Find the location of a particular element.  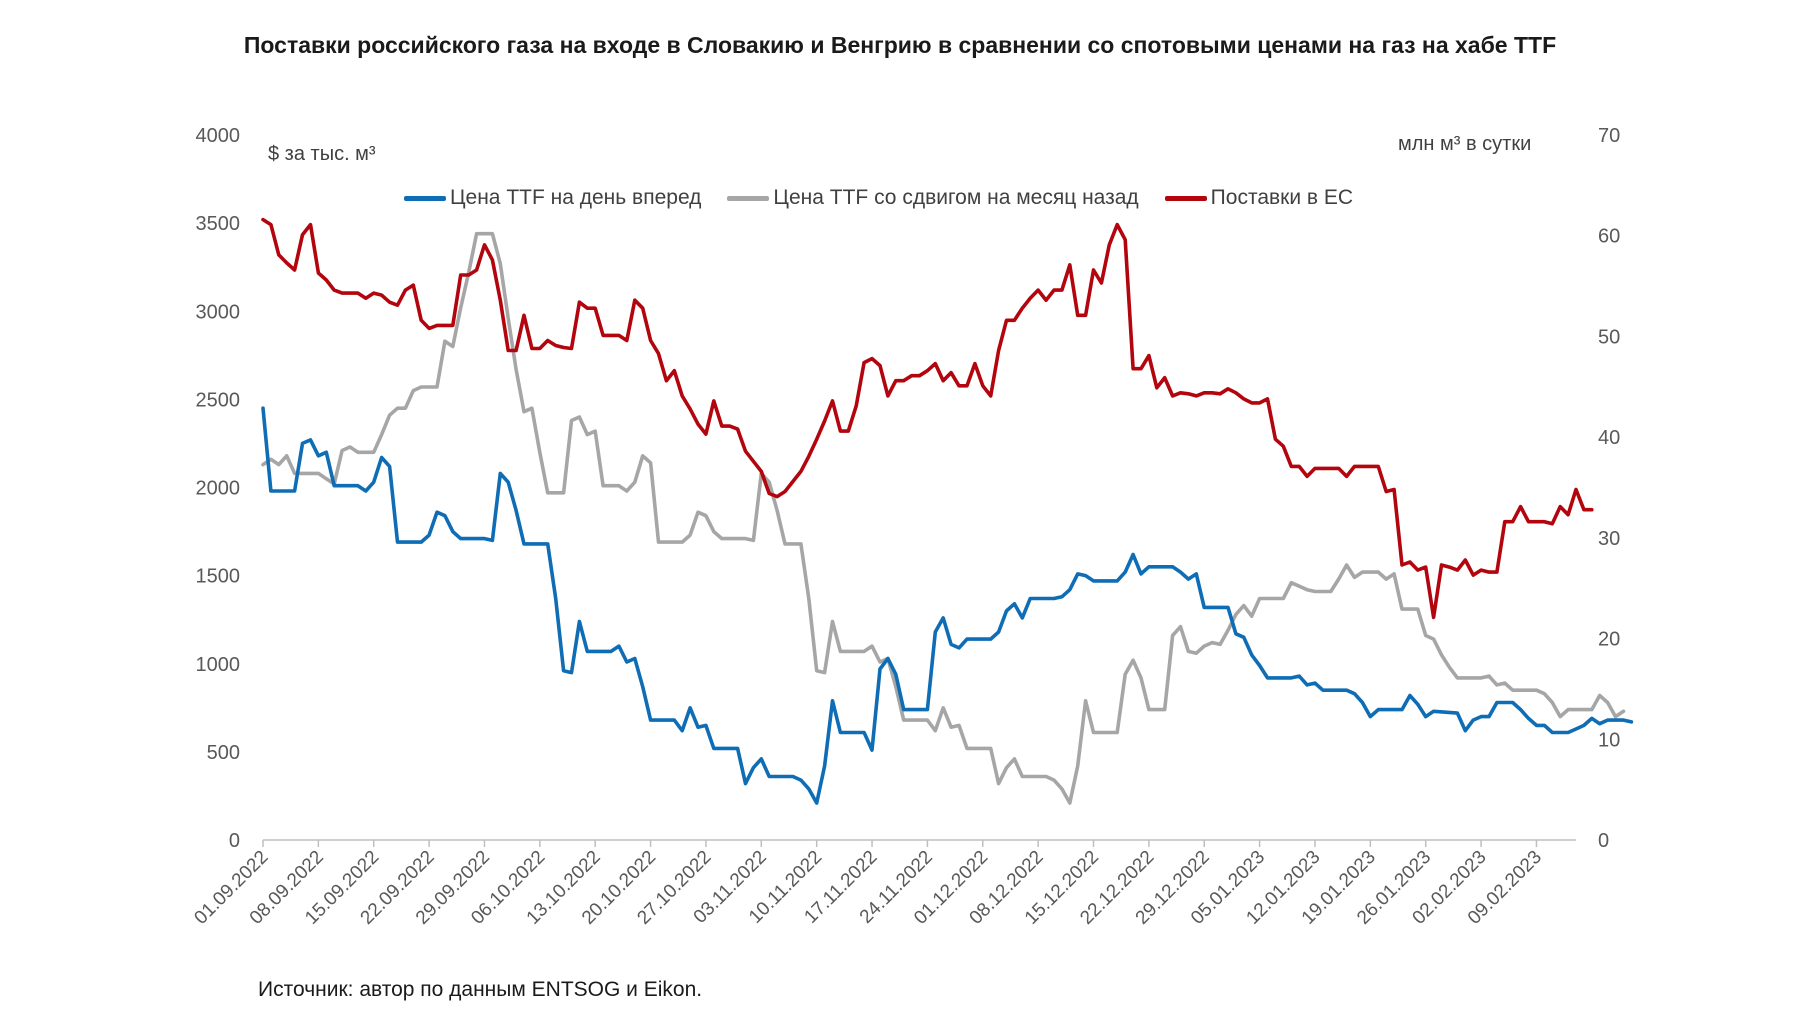

y-left-tick-label: 1500 is located at coordinates (218, 577).